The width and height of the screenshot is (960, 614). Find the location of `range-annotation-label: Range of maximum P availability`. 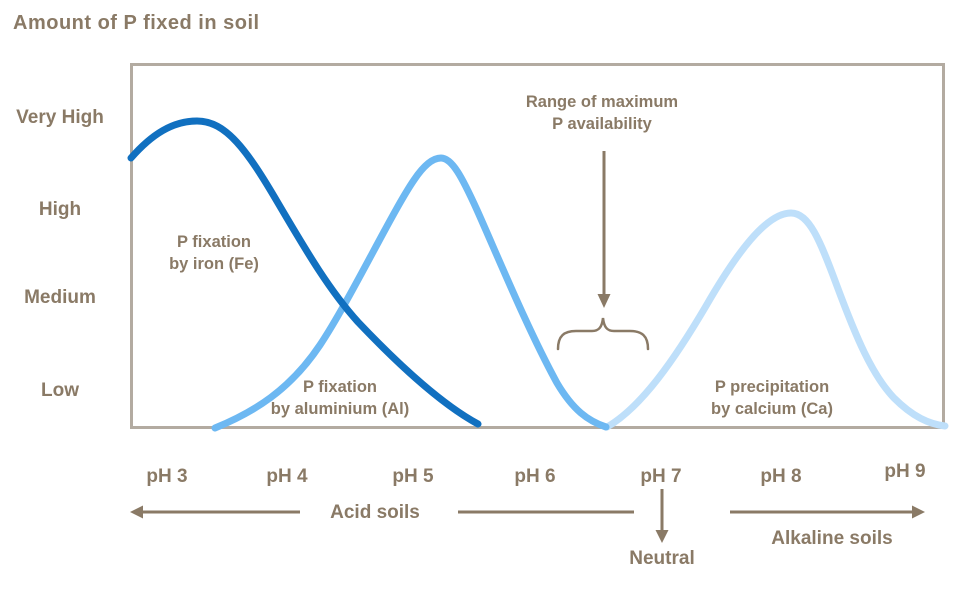

range-annotation-label: Range of maximum P availability is located at coordinates (602, 113).